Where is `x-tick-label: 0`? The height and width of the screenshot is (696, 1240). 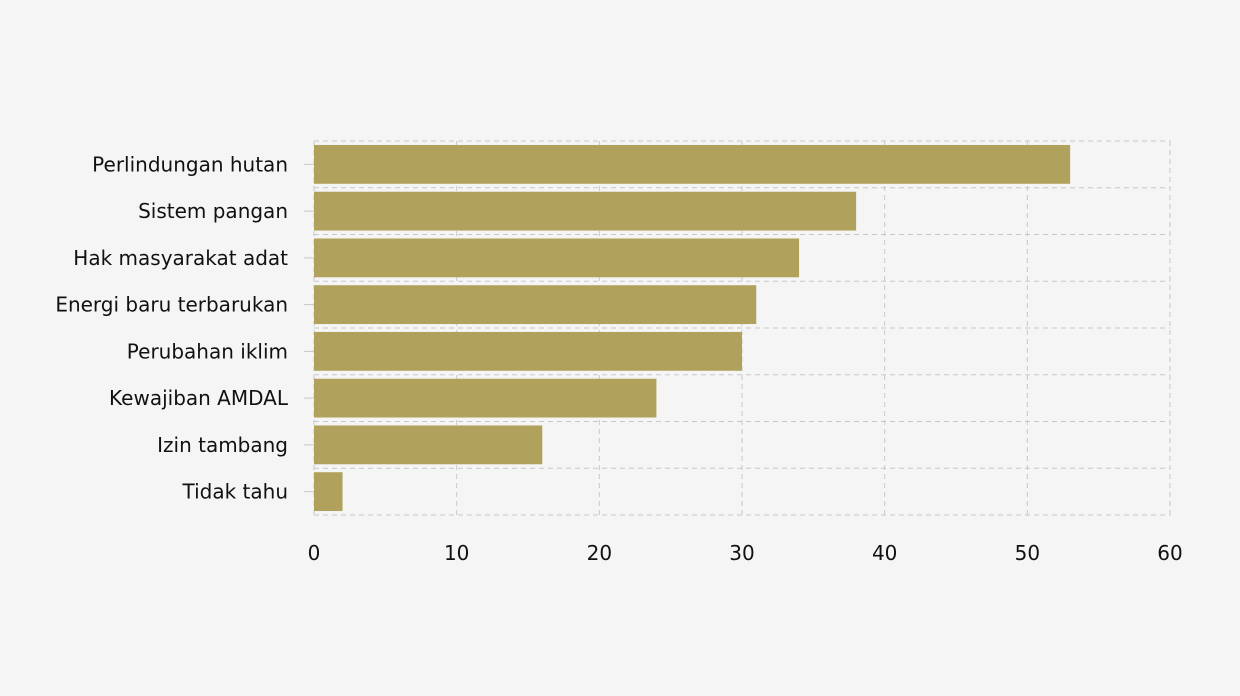
x-tick-label: 0 is located at coordinates (314, 553).